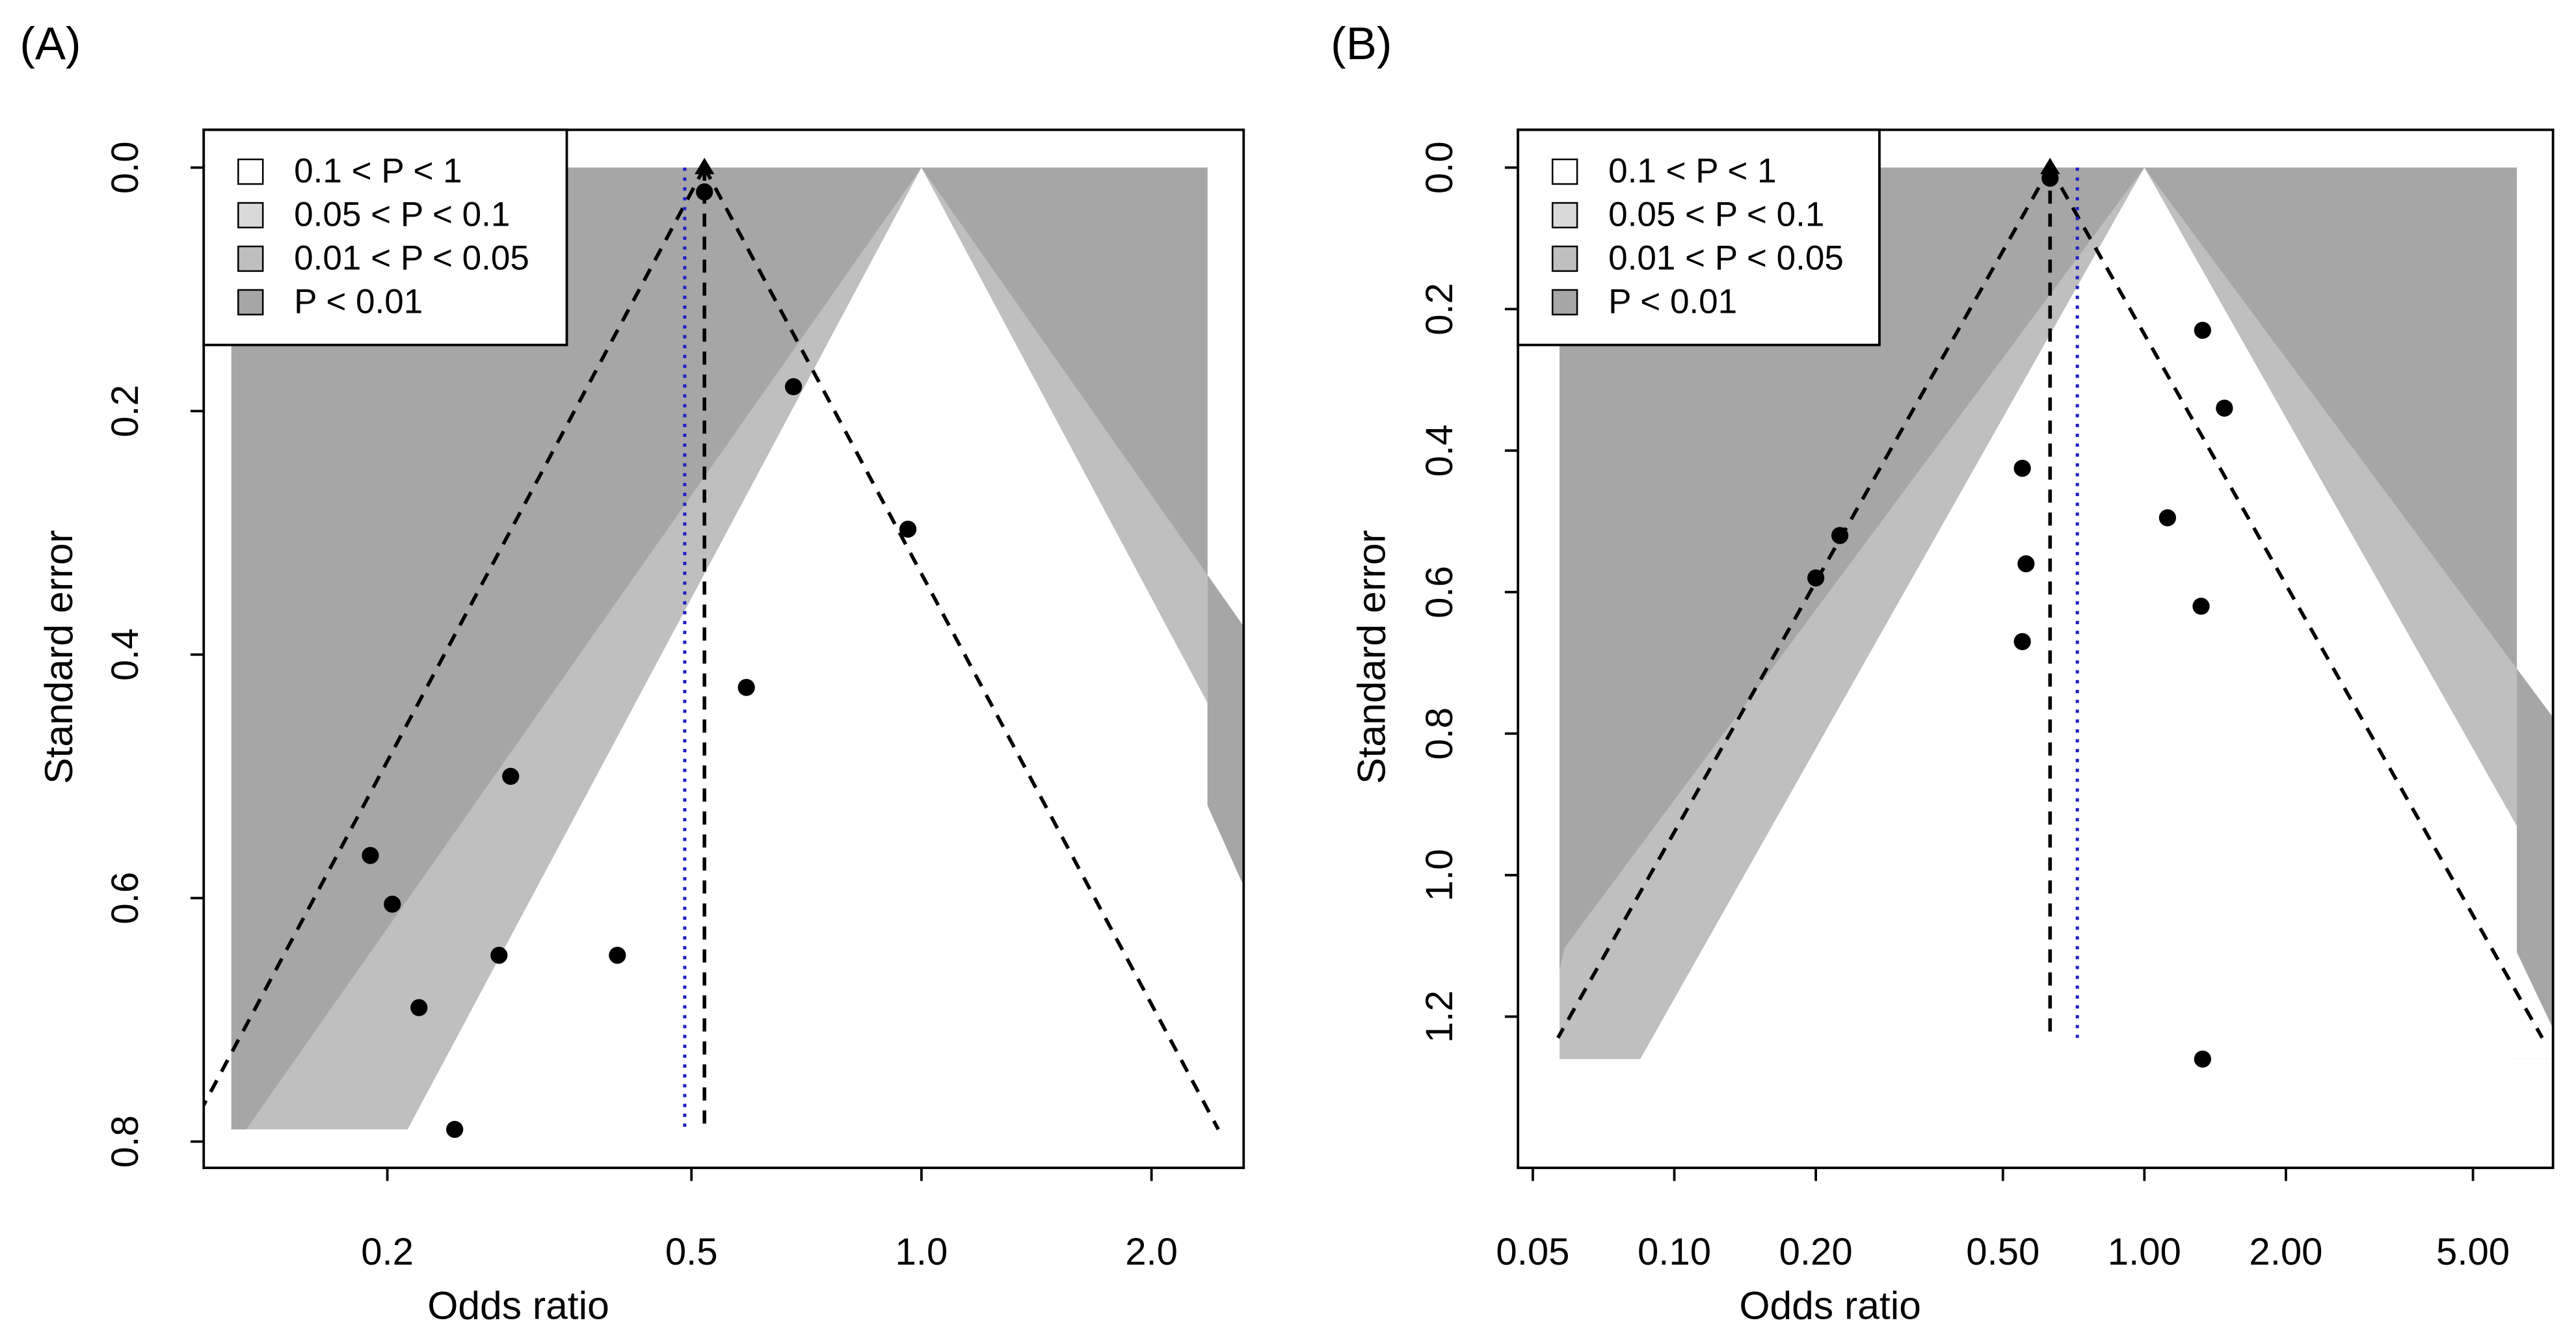 Image resolution: width=2576 pixels, height=1342 pixels. What do you see at coordinates (1439, 876) in the screenshot?
I see `y-tick-label: 1.0` at bounding box center [1439, 876].